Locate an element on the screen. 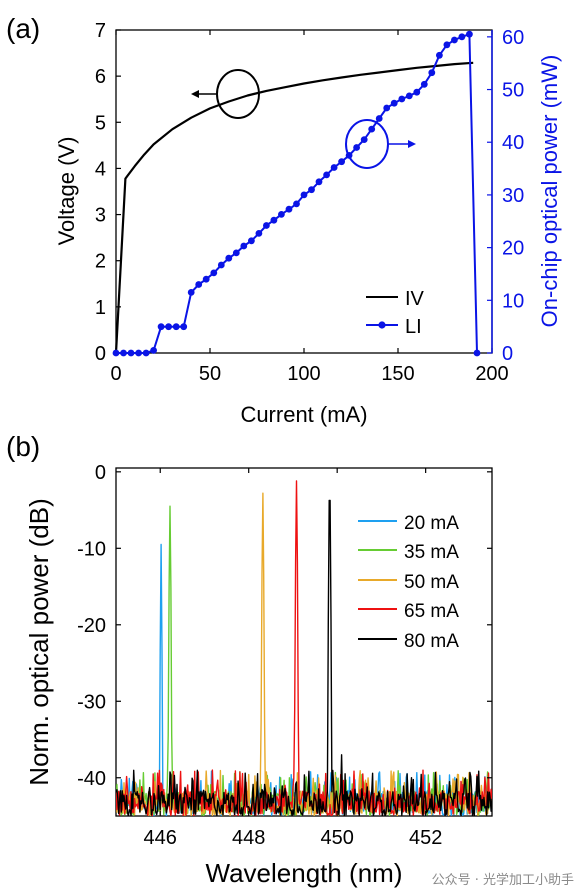 This screenshot has width=584, height=896. li-annotation-circle is located at coordinates (367, 144).